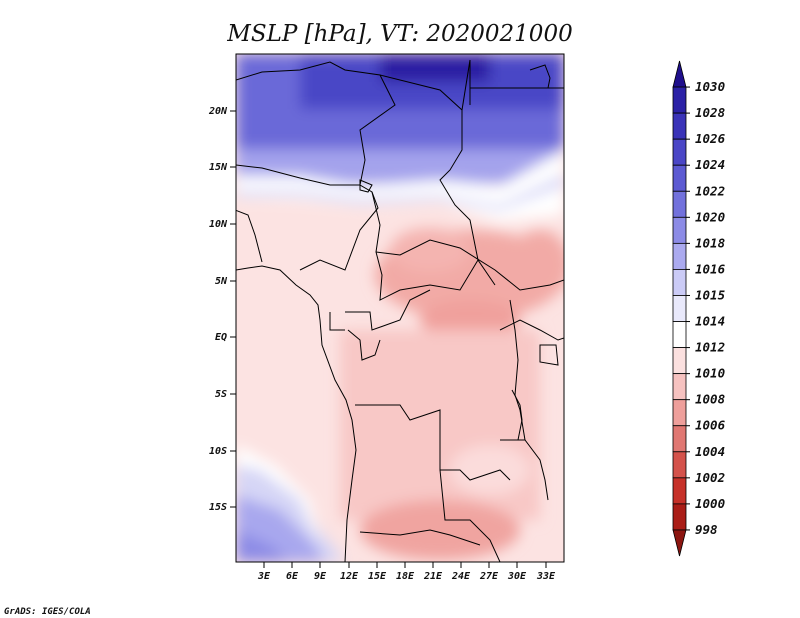 The image size is (800, 618). Describe the element at coordinates (218, 224) in the screenshot. I see `lat-label: 10N` at that location.